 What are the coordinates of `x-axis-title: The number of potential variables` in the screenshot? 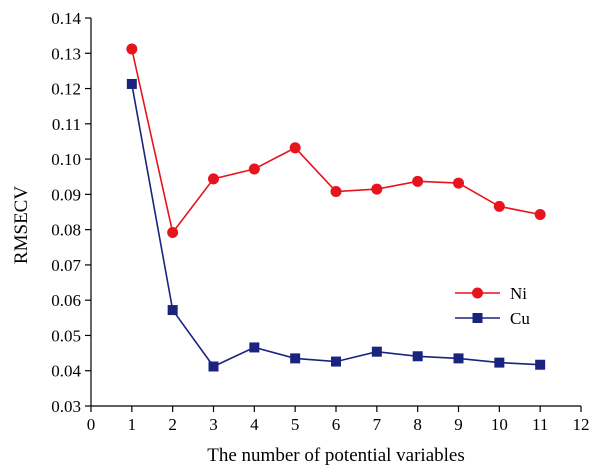 It's located at (335, 455).